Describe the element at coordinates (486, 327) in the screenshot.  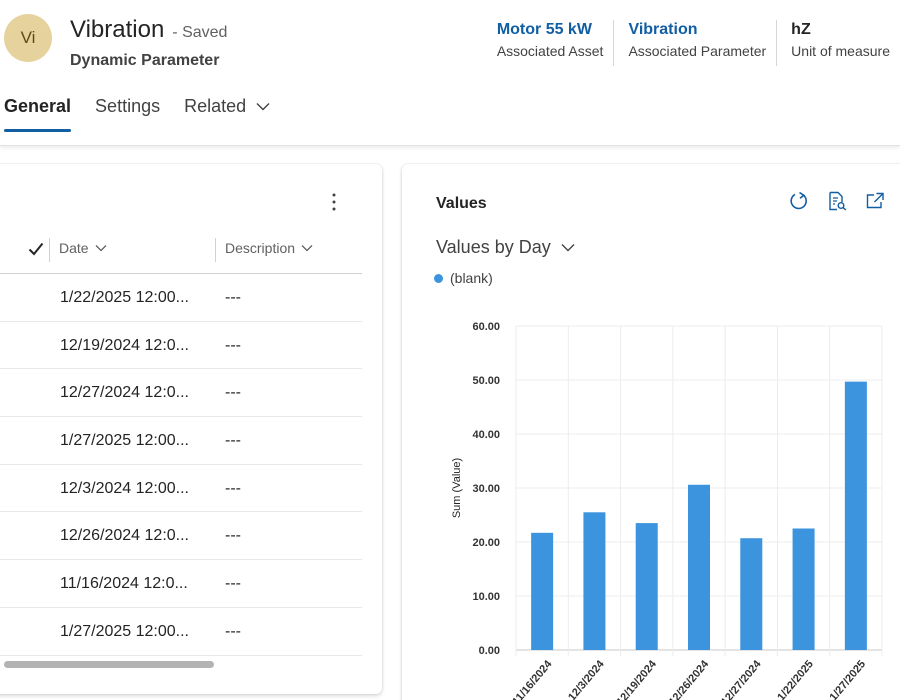
I see `y-tick-label: 60.00` at that location.